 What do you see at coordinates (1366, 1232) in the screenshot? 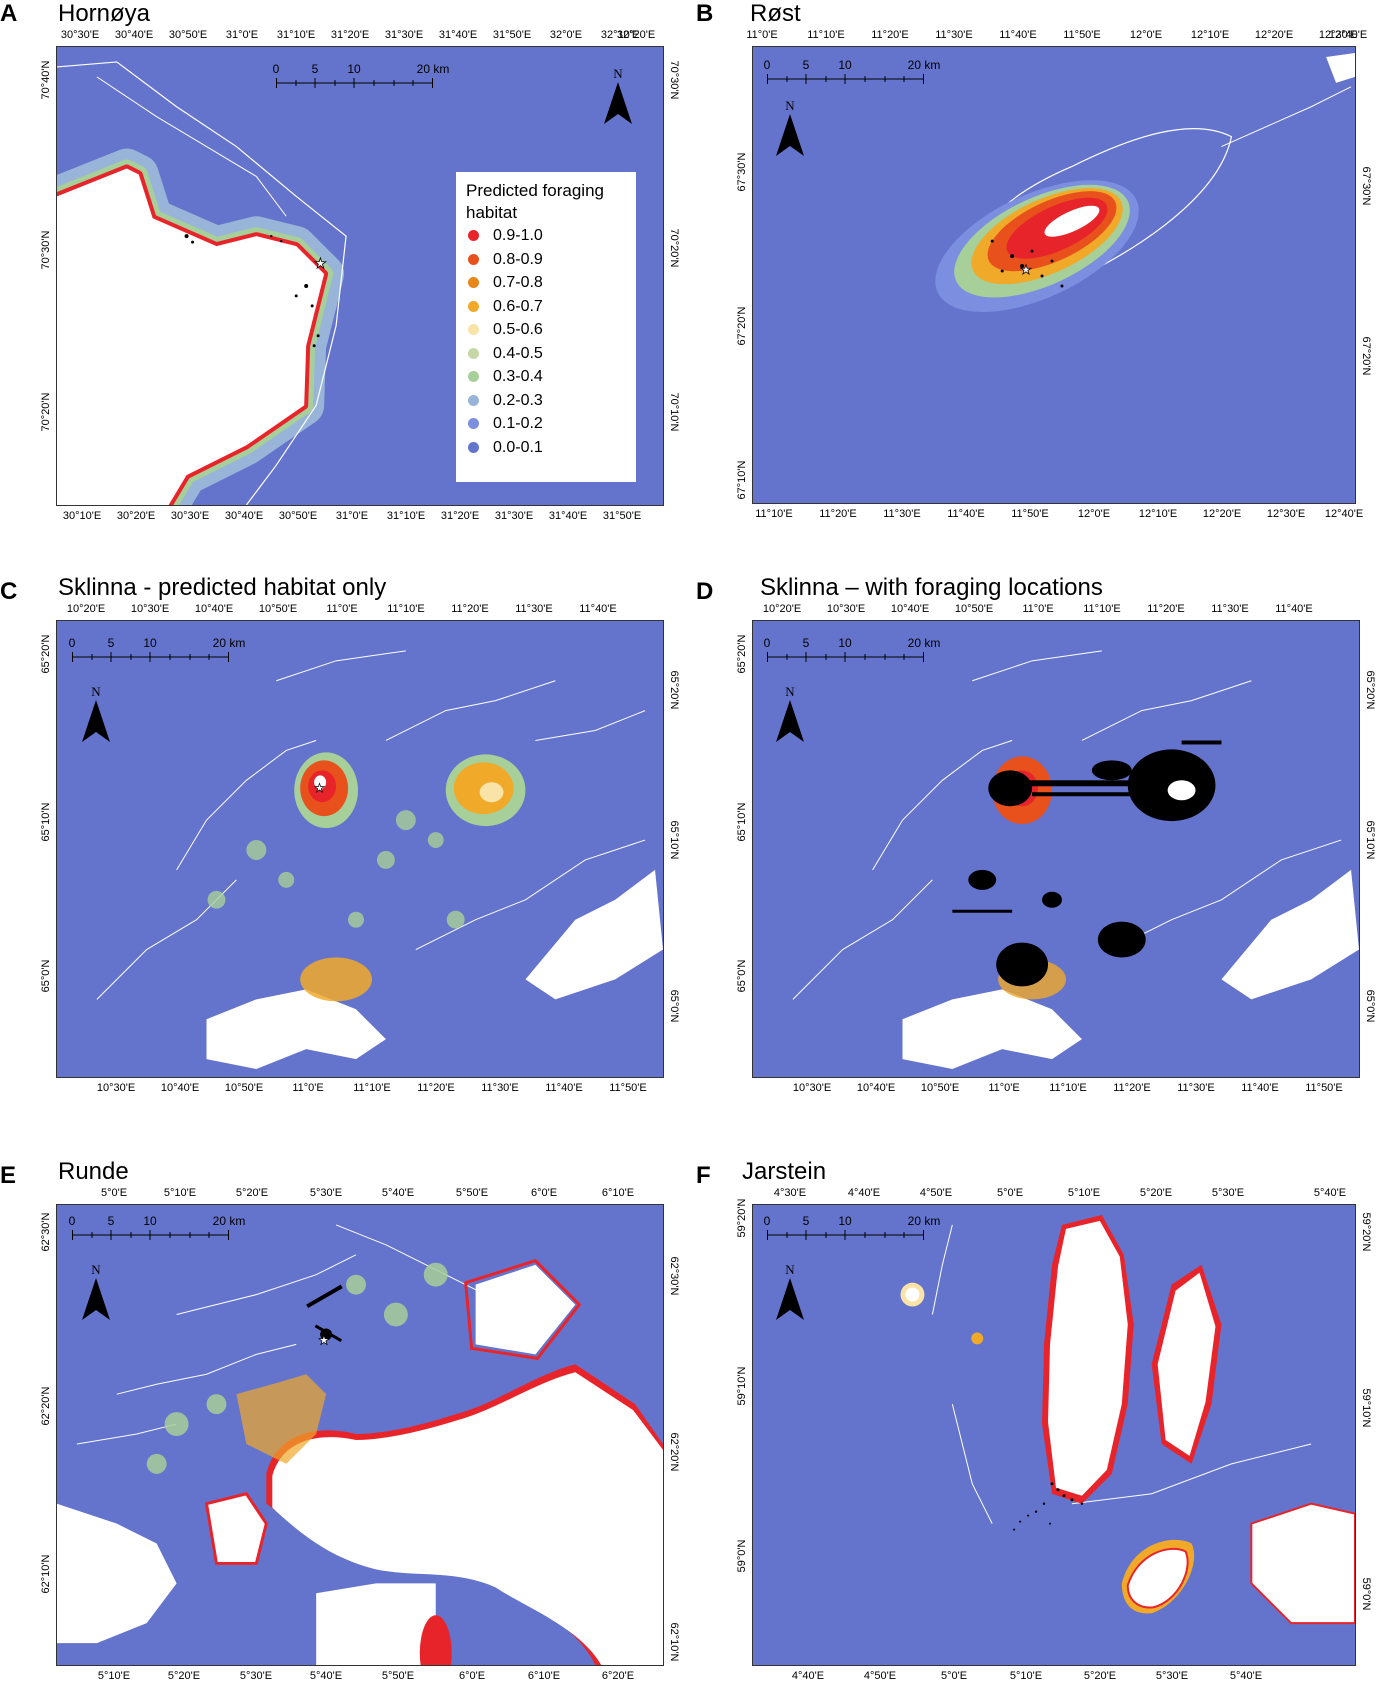
I see `graticule-label-right: 59°20'N` at bounding box center [1366, 1232].